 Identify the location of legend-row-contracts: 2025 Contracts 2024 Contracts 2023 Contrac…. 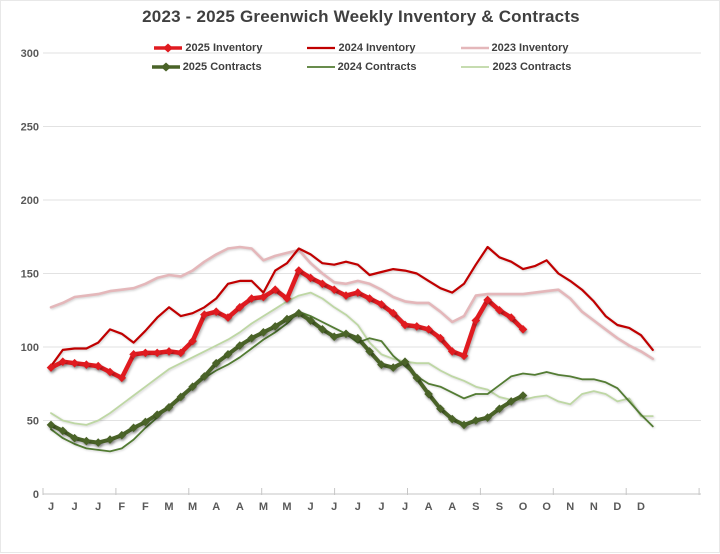
(361, 67).